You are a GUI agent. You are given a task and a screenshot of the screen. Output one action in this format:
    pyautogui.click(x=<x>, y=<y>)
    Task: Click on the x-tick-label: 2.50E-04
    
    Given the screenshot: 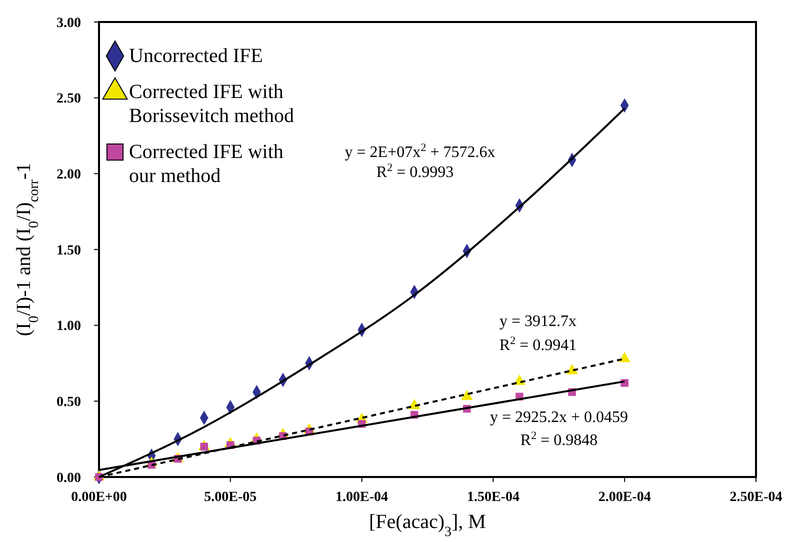 What is the action you would take?
    pyautogui.click(x=756, y=497)
    